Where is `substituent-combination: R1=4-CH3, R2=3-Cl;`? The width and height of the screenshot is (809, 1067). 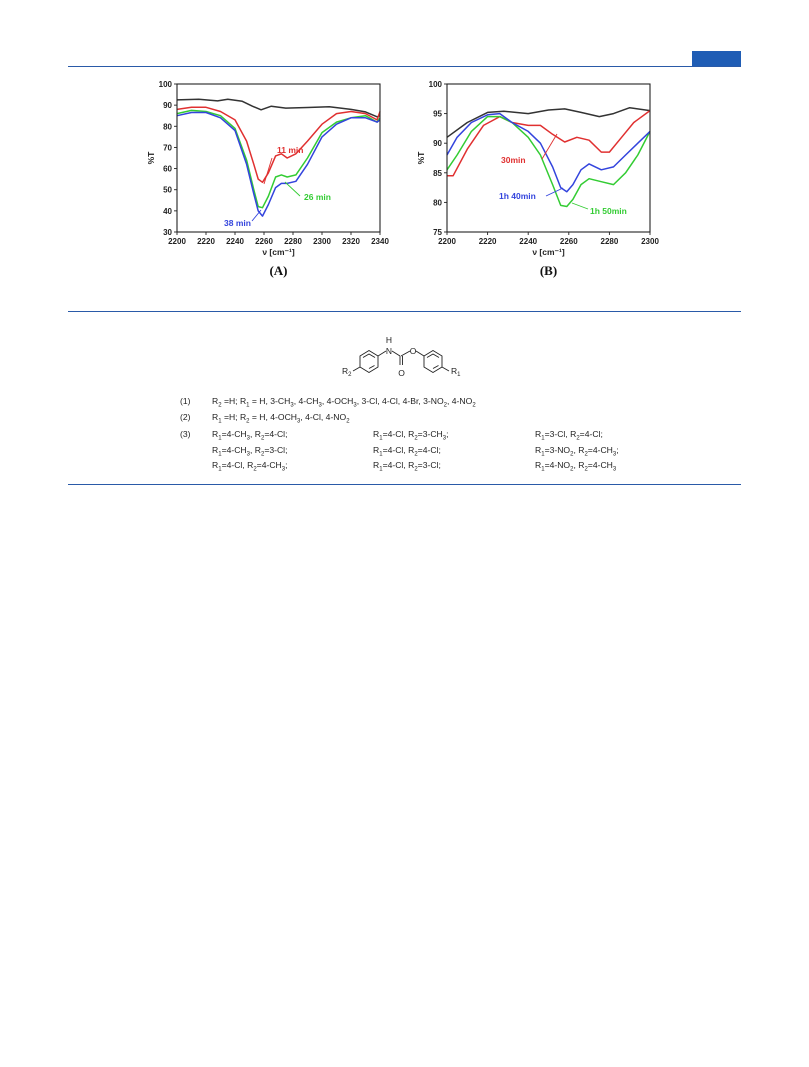
substituent-combination: R1=4-CH3, R2=3-Cl; is located at coordinates (250, 451).